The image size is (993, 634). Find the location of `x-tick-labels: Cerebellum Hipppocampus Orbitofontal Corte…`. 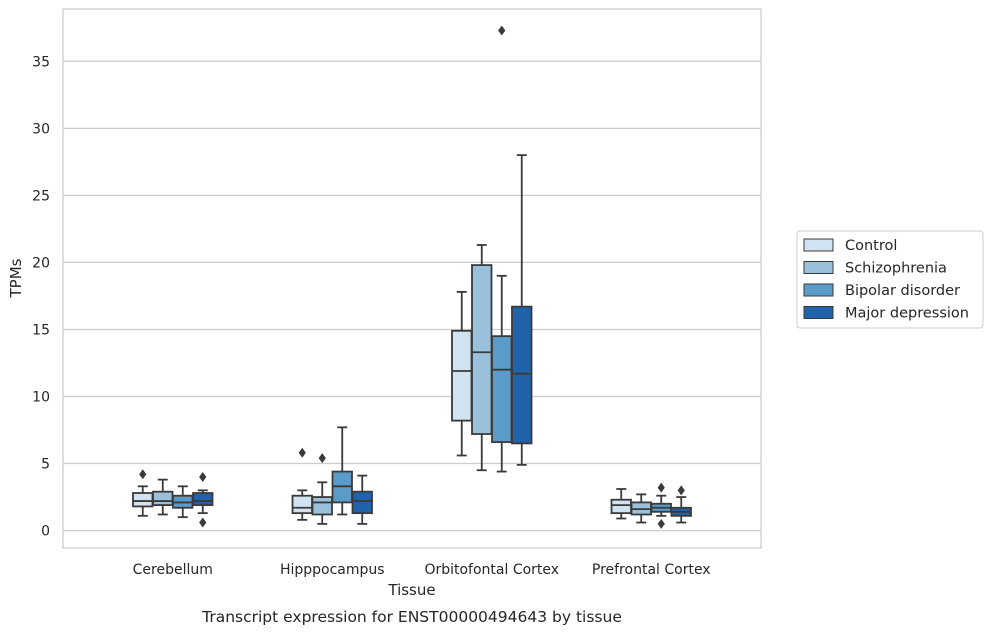

x-tick-labels: Cerebellum Hipppocampus Orbitofontal Corte… is located at coordinates (422, 570).